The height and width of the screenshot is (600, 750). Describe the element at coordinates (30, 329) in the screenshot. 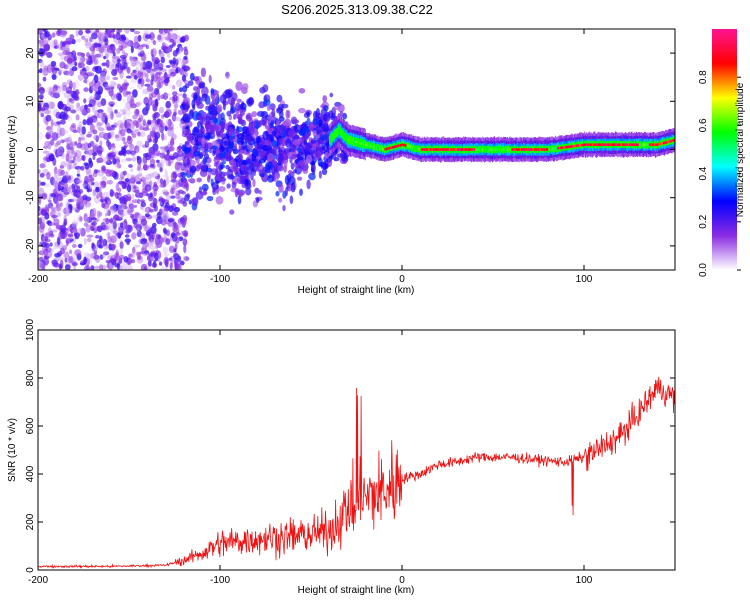

I see `y-tick-label: 1000` at that location.